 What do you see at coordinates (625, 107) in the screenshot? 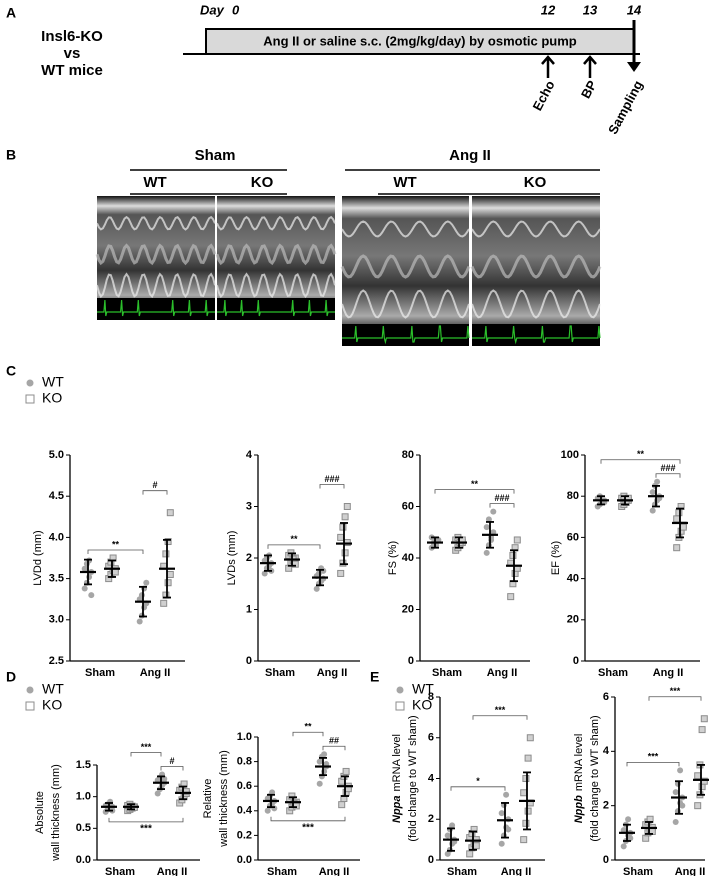
I see `event-label: Sampling` at bounding box center [625, 107].